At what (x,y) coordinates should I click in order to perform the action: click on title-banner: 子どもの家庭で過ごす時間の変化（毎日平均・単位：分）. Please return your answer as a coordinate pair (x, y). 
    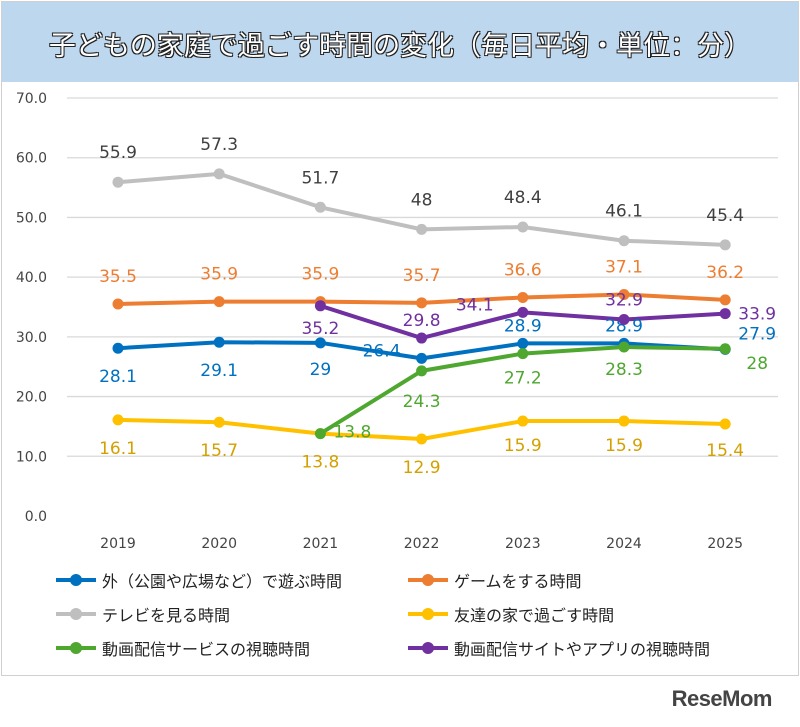
    Looking at the image, I should click on (400, 42).